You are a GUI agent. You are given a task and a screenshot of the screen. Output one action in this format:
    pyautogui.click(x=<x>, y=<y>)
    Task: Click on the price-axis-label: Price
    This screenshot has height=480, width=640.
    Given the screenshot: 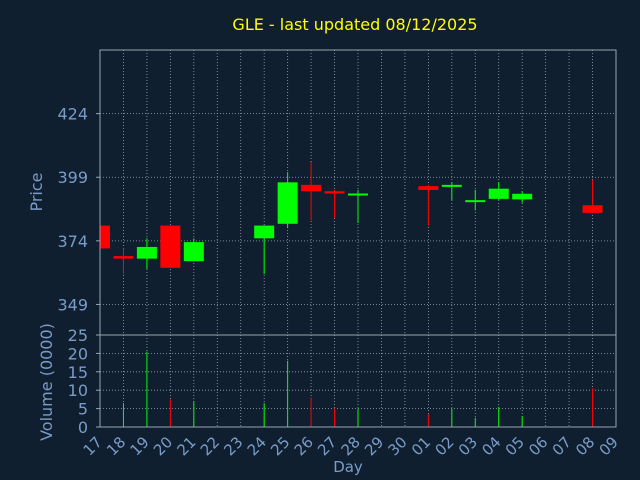 What is the action you would take?
    pyautogui.click(x=36, y=191)
    